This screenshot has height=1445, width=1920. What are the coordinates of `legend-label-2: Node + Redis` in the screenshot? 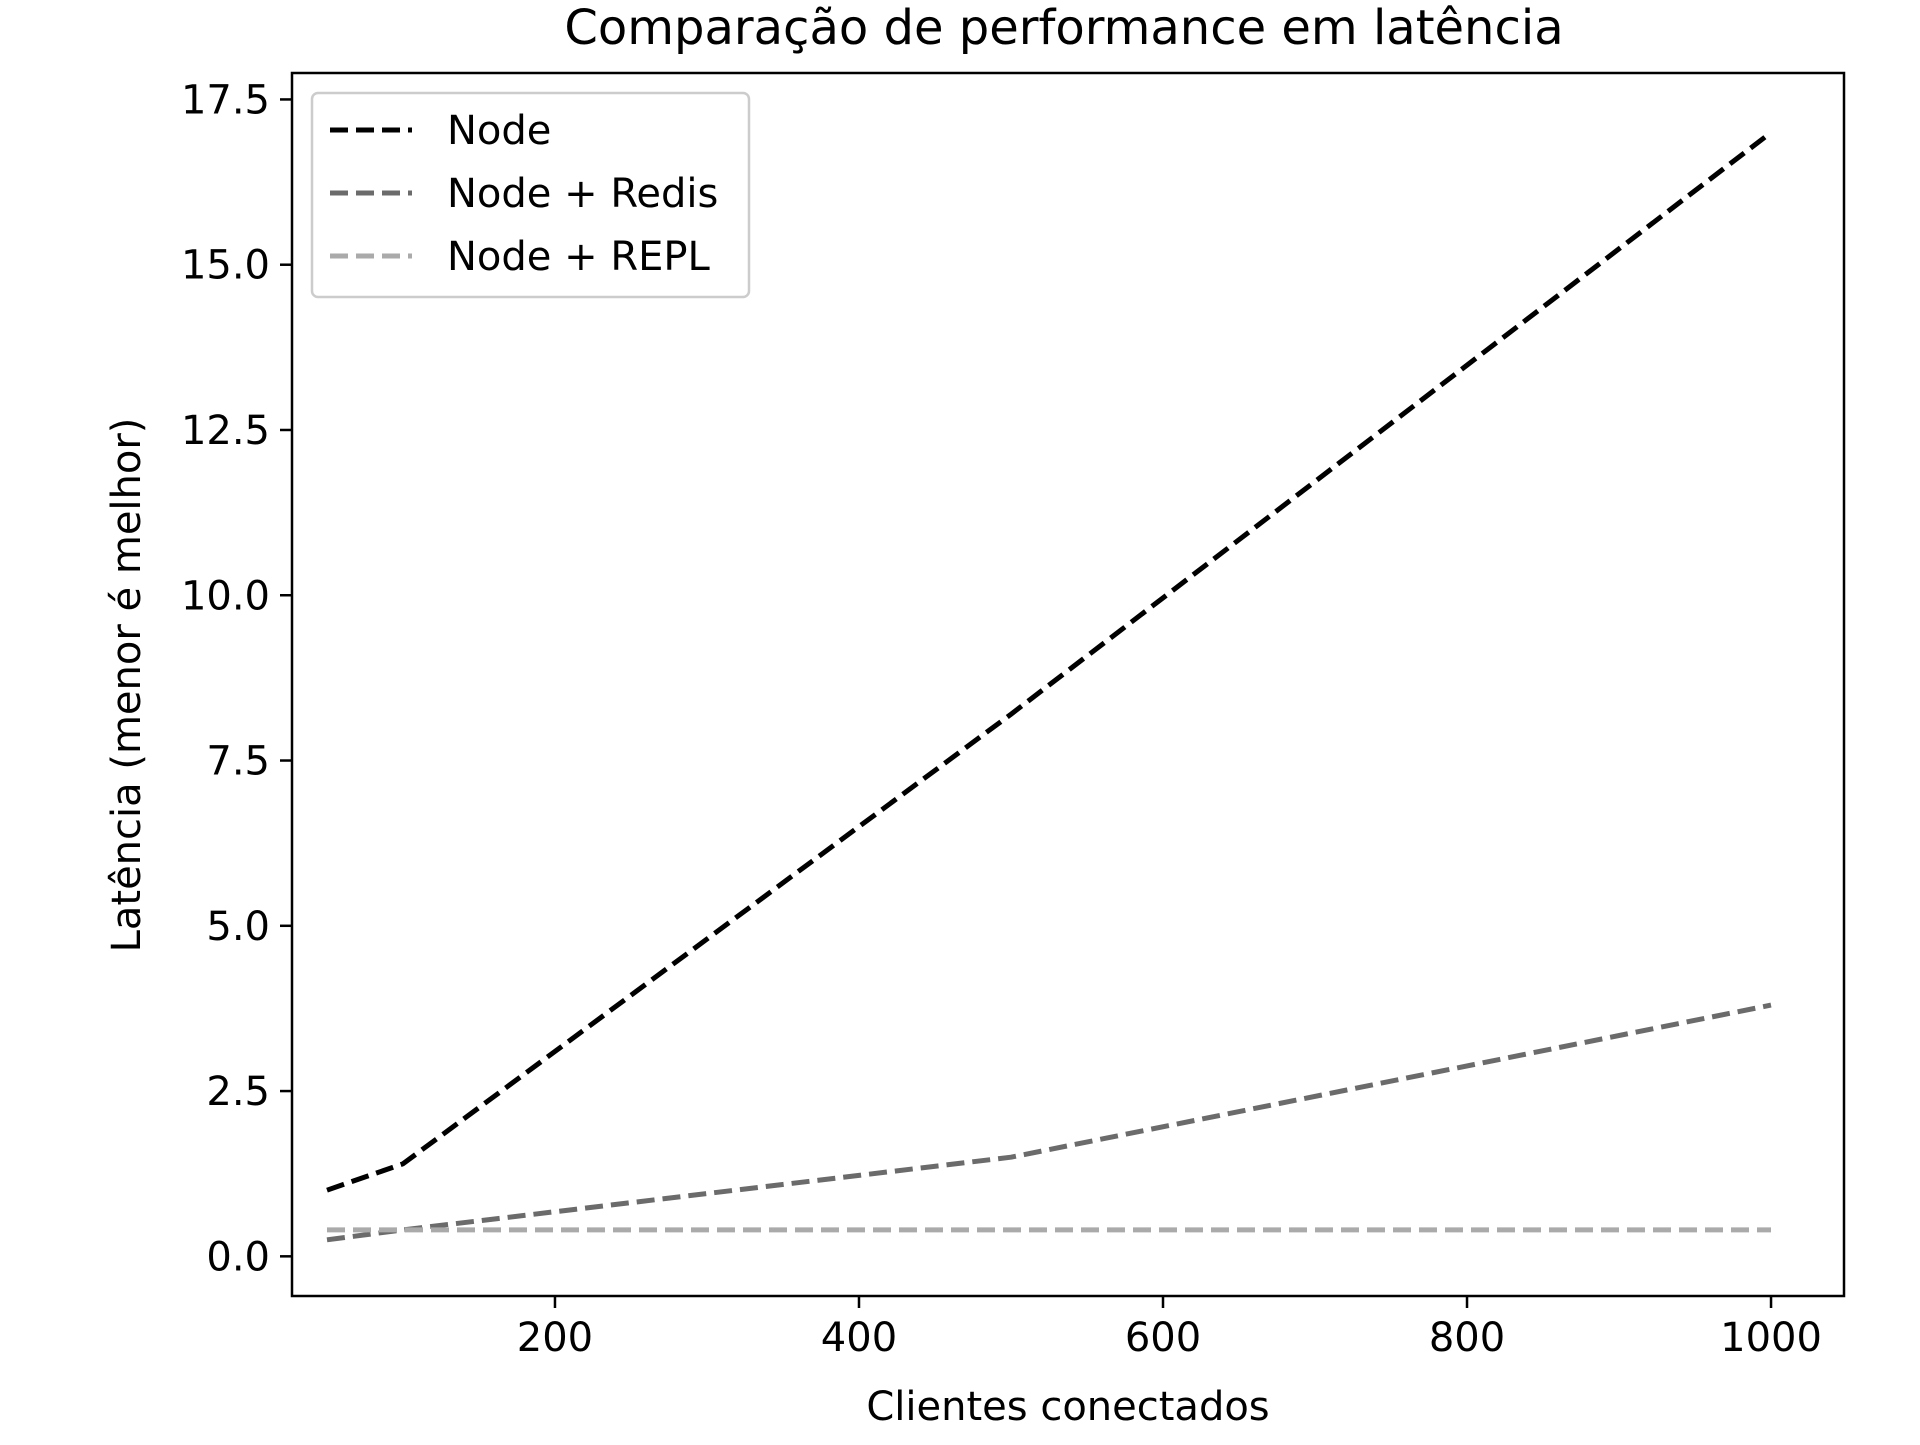 It's located at (582, 194).